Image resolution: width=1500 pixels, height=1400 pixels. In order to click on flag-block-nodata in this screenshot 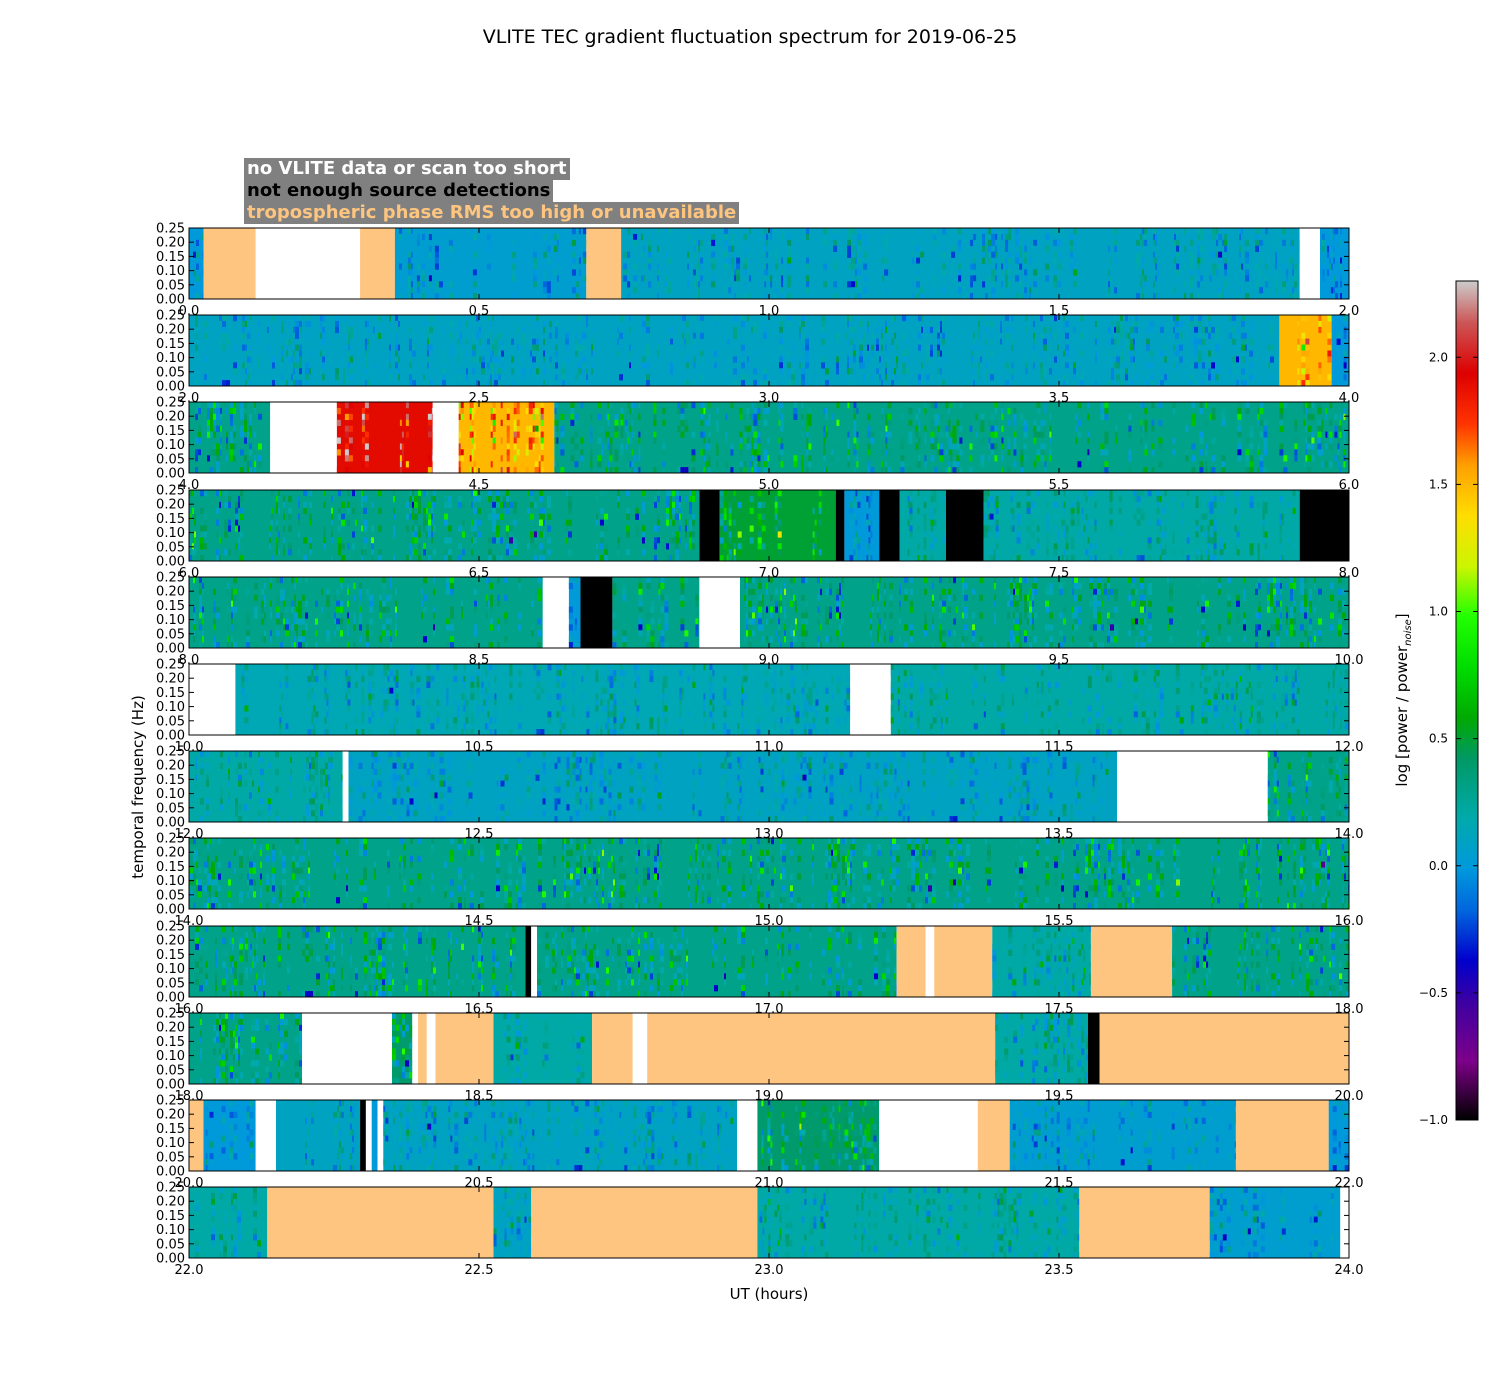, I will do `click(555, 612)`.